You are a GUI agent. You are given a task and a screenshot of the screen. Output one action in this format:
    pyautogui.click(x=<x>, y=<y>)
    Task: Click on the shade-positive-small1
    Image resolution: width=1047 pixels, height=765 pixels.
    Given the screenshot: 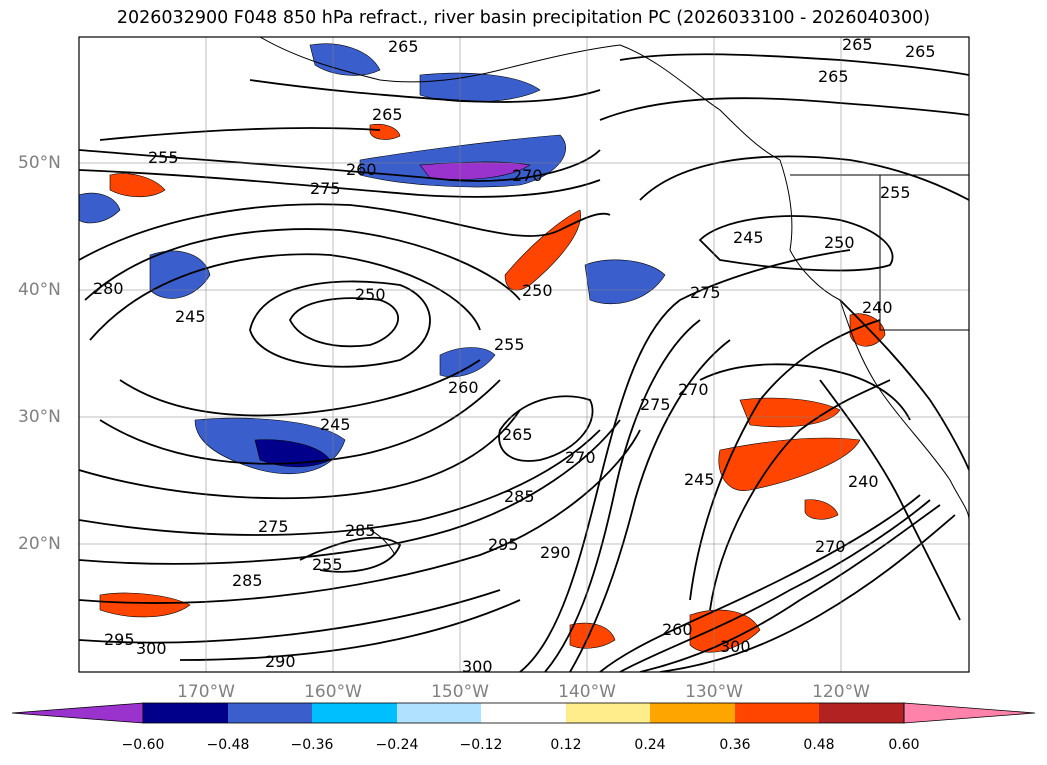 What is the action you would take?
    pyautogui.click(x=821, y=509)
    